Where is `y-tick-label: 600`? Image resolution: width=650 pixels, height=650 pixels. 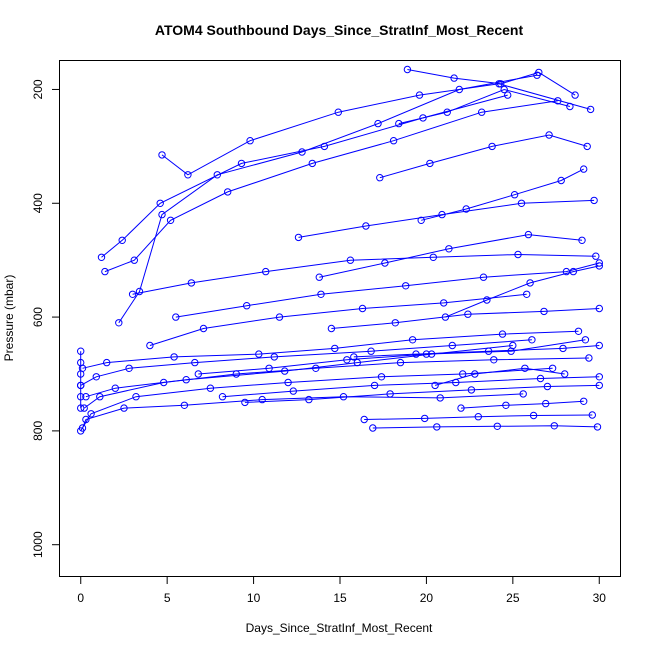
y-tick-label: 600 is located at coordinates (38, 317).